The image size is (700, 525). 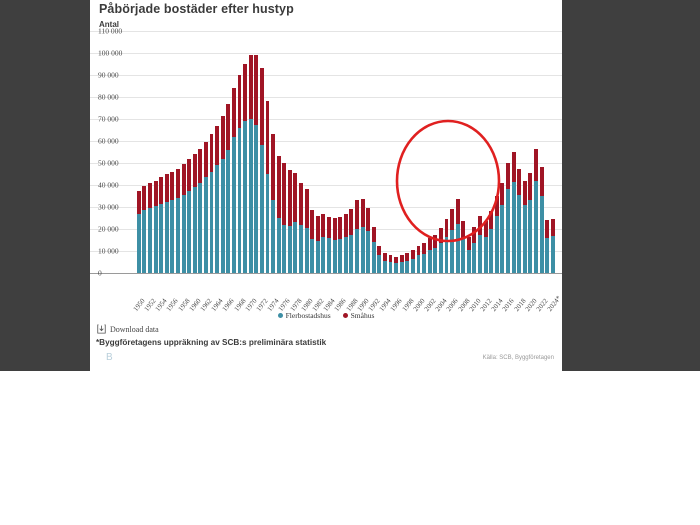 I want to click on legend-item: Flerbostadshus, so click(x=304, y=315).